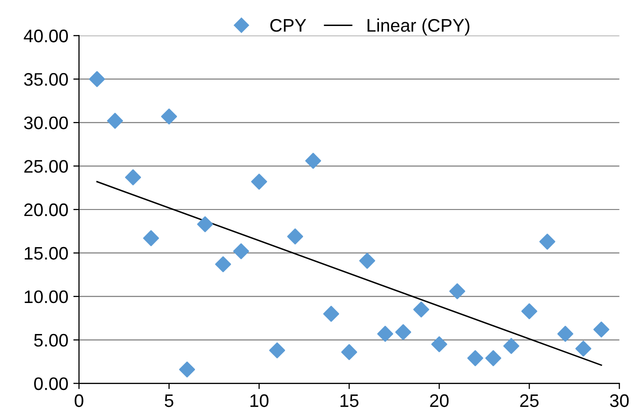  I want to click on x-tick-label: 30, so click(619, 401).